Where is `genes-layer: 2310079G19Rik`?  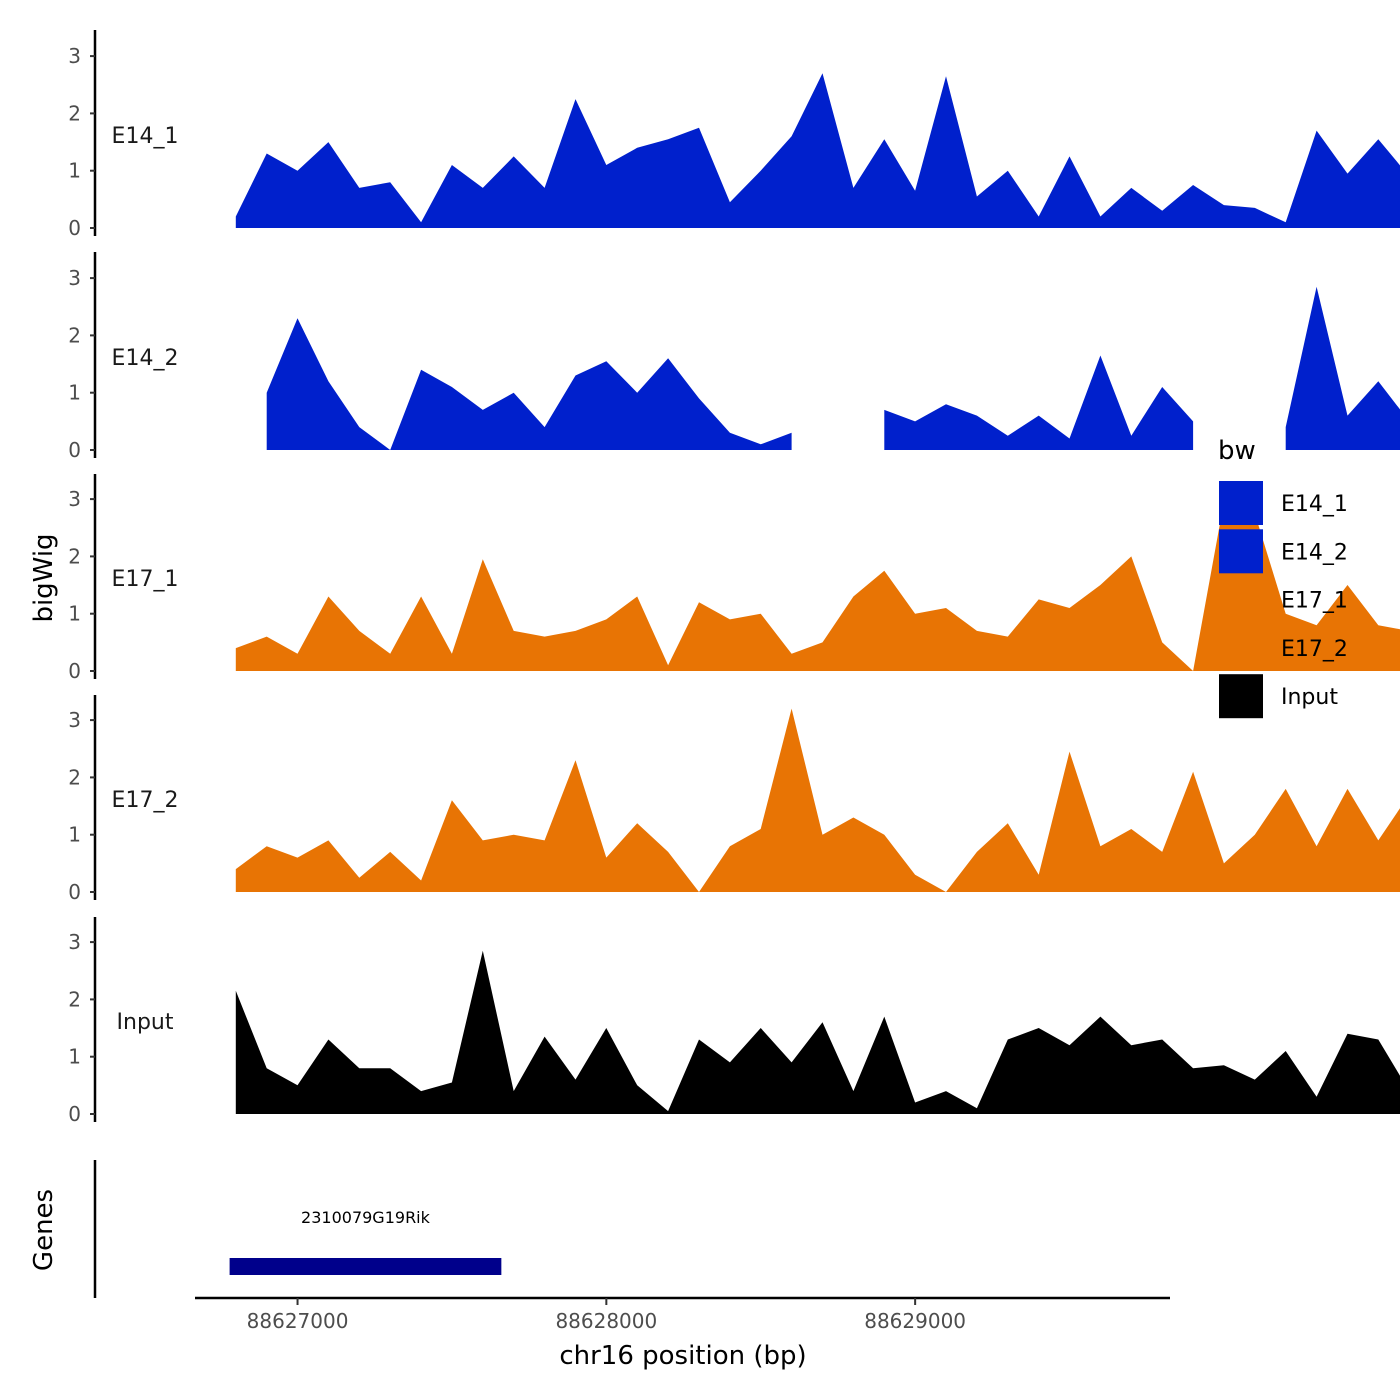 genes-layer: 2310079G19Rik is located at coordinates (297, 1229).